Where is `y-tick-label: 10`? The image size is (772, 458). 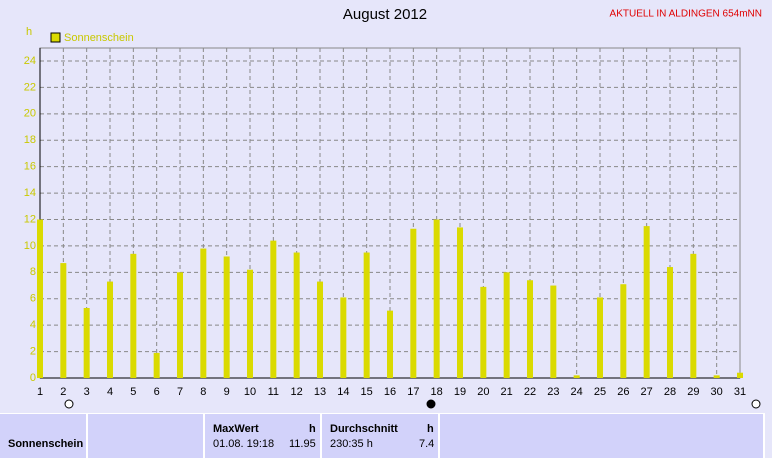 y-tick-label: 10 is located at coordinates (30, 246).